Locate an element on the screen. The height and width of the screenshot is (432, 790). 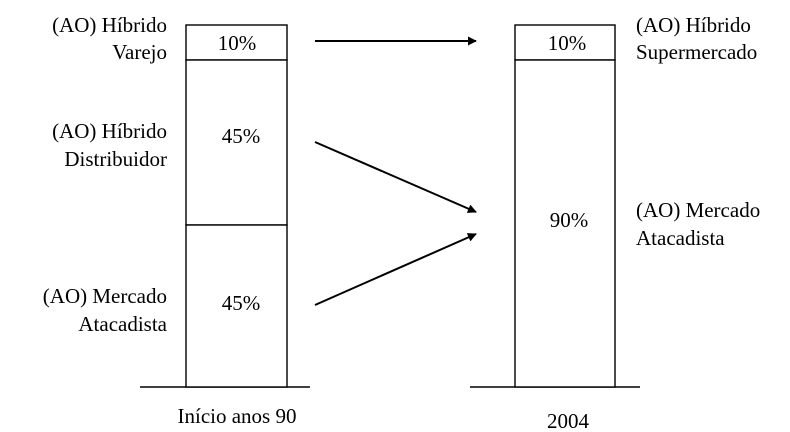
segment-right-atacadista is located at coordinates (565, 223).